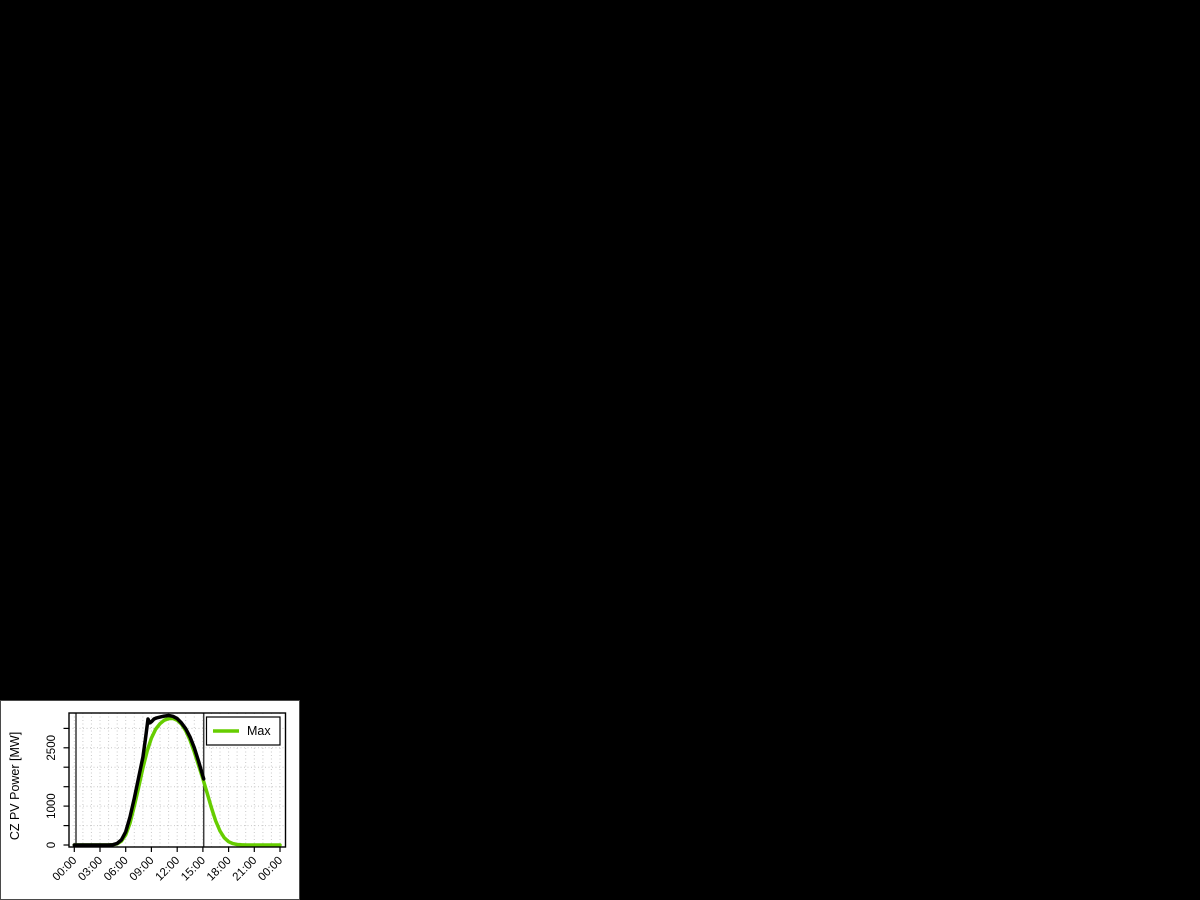  What do you see at coordinates (219, 869) in the screenshot?
I see `x-tick-label: 18:00` at bounding box center [219, 869].